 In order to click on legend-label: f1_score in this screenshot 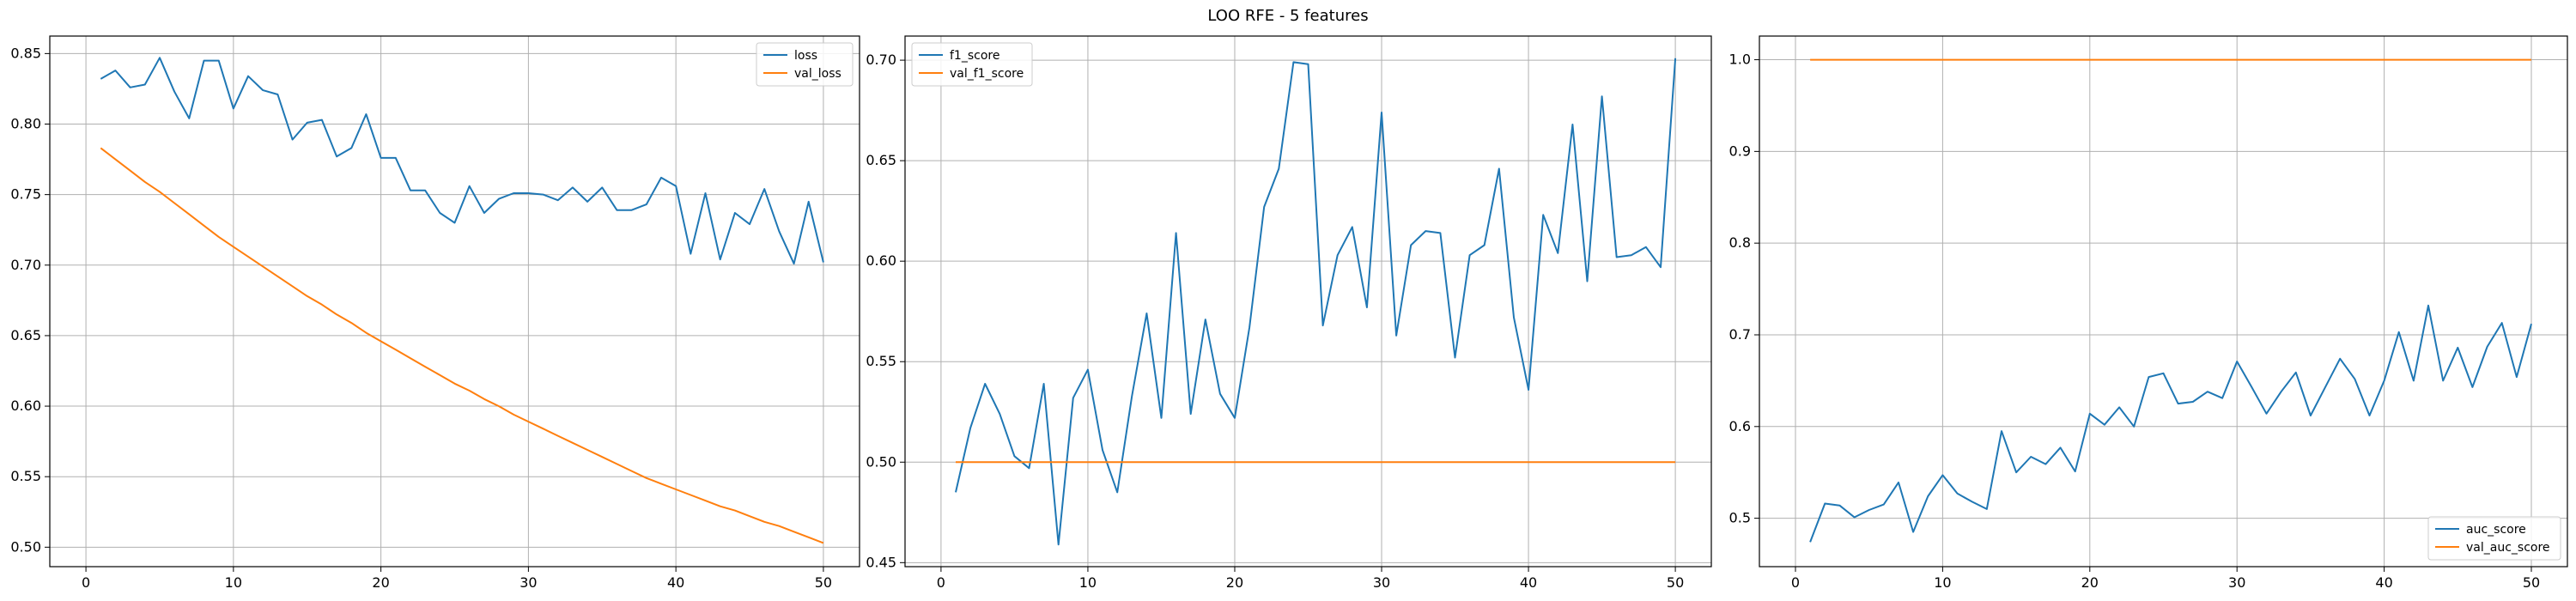, I will do `click(974, 56)`.